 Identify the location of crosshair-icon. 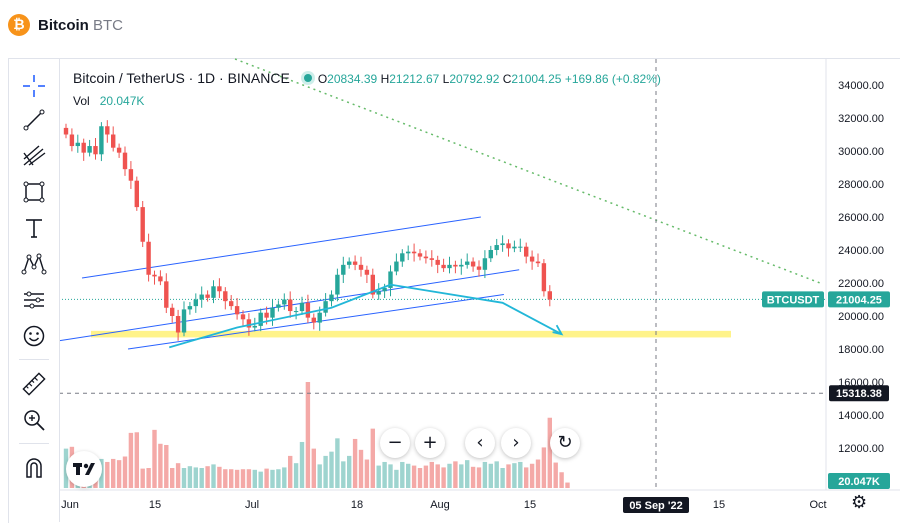
(34, 86).